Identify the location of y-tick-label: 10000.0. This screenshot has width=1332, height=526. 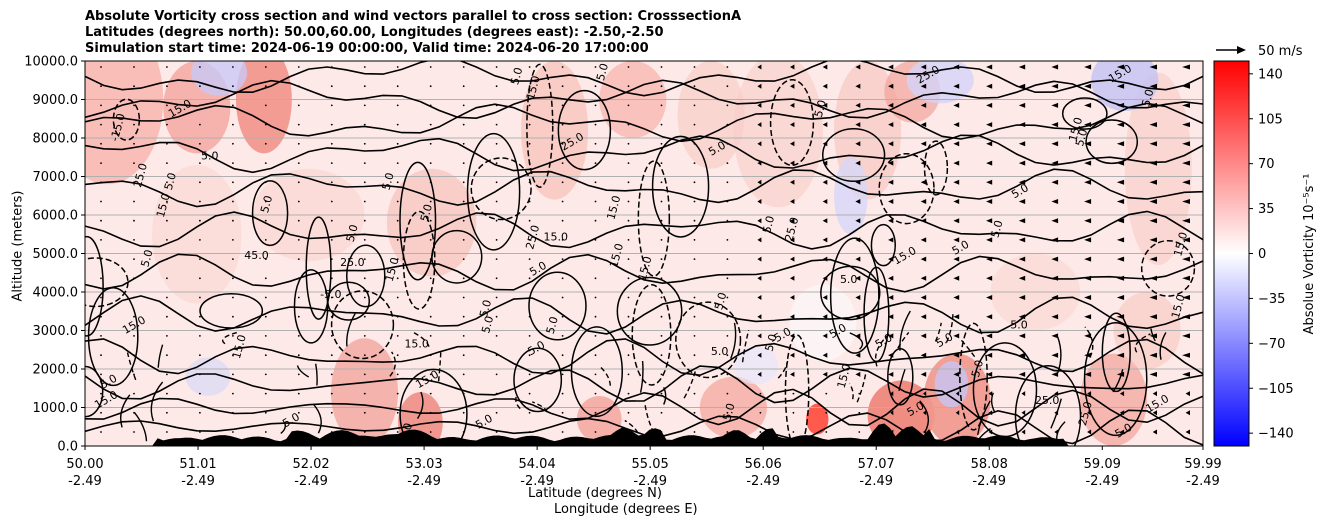
(51, 62).